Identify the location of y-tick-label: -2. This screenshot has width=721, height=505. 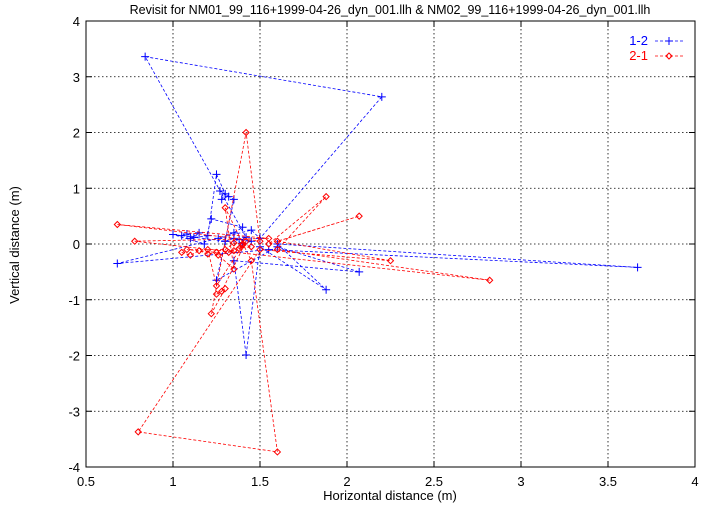
(74, 356).